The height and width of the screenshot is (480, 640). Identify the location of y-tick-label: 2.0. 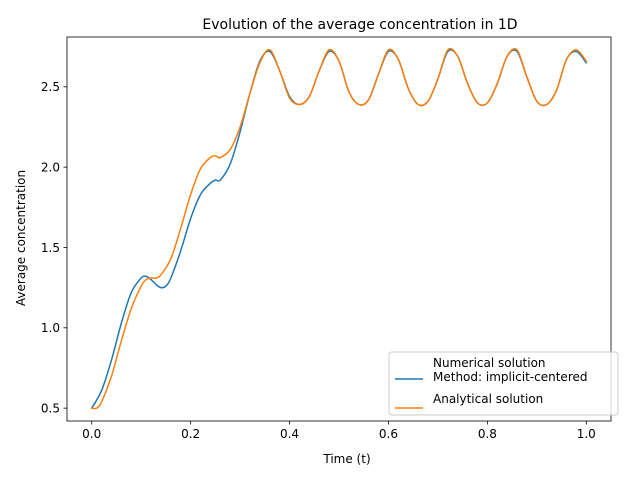
(50, 167).